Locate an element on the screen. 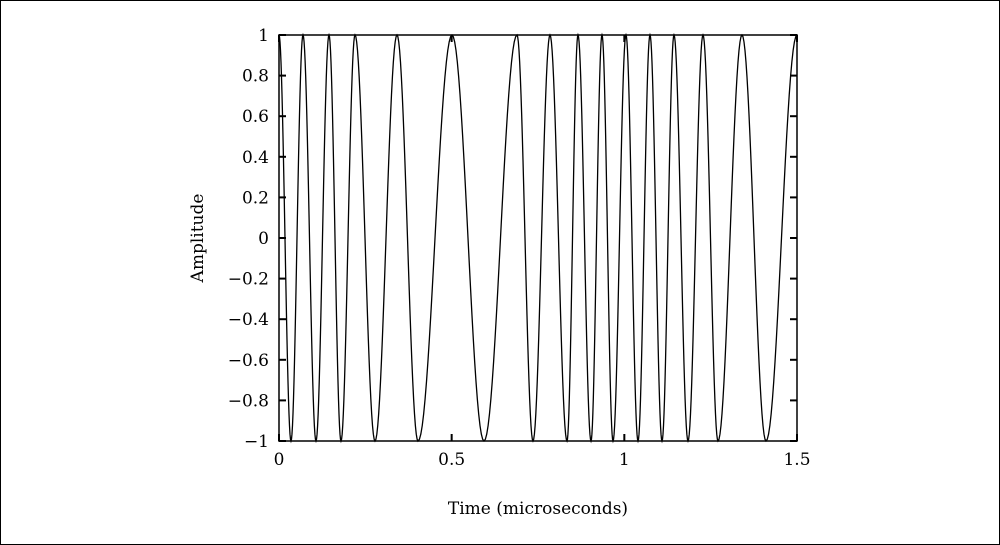 The image size is (1000, 545). y-tick-label: −0.8 is located at coordinates (248, 401).